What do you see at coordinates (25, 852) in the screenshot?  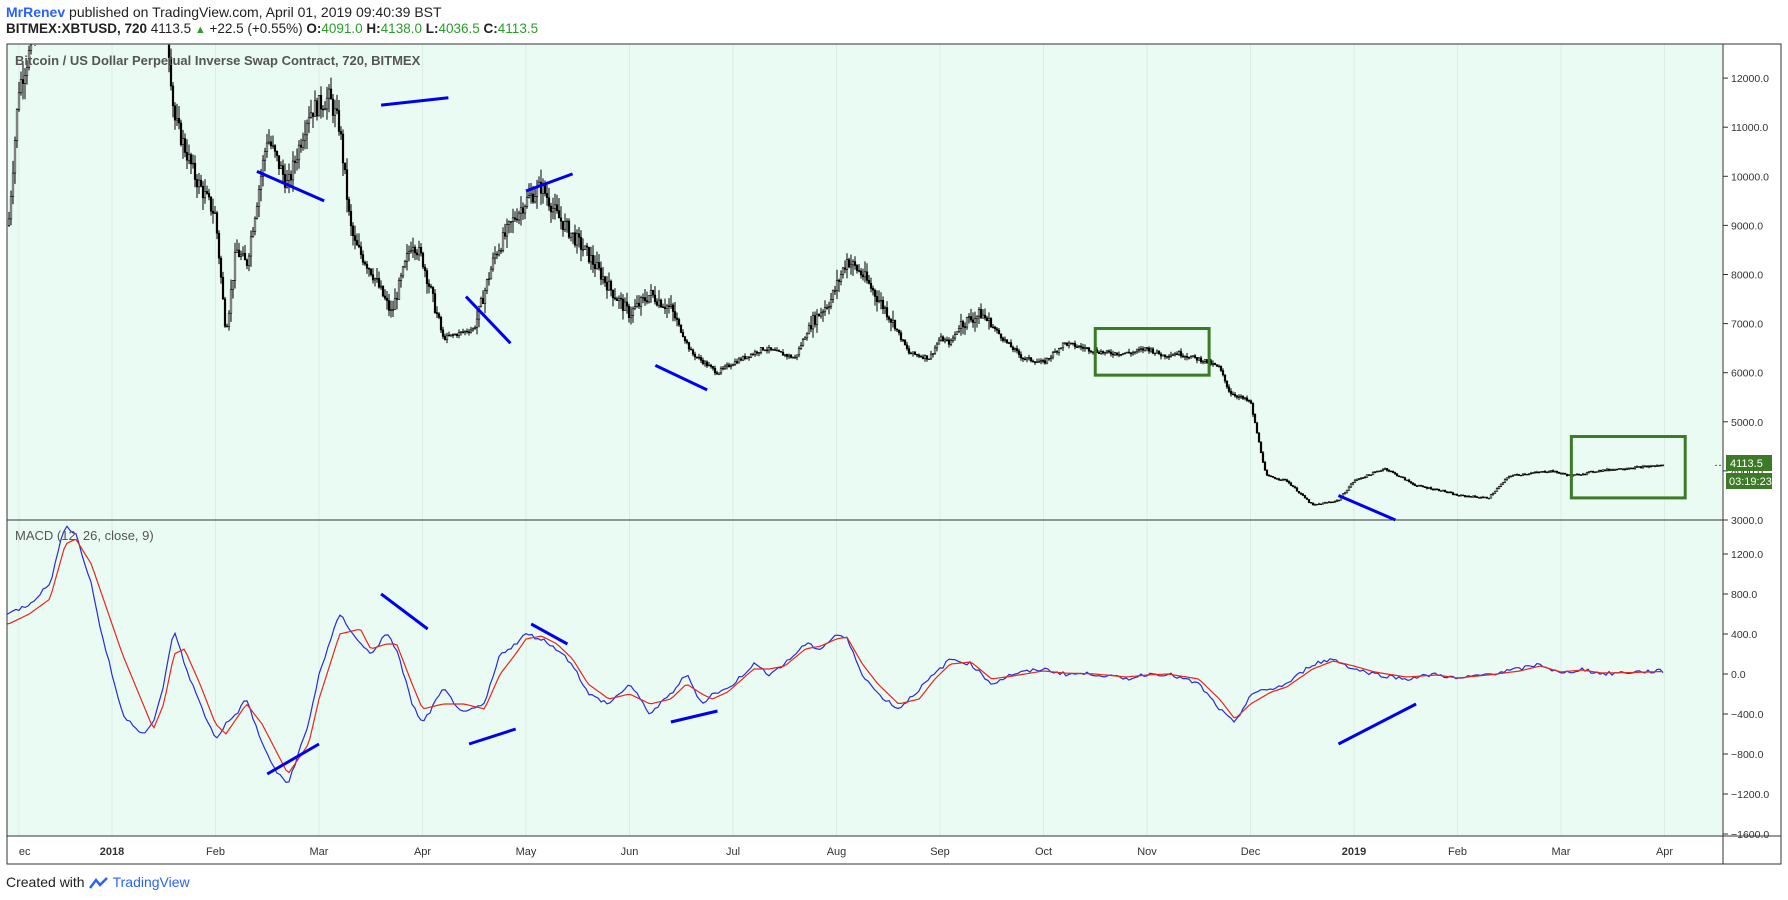 I see `x-tick-label: ec` at bounding box center [25, 852].